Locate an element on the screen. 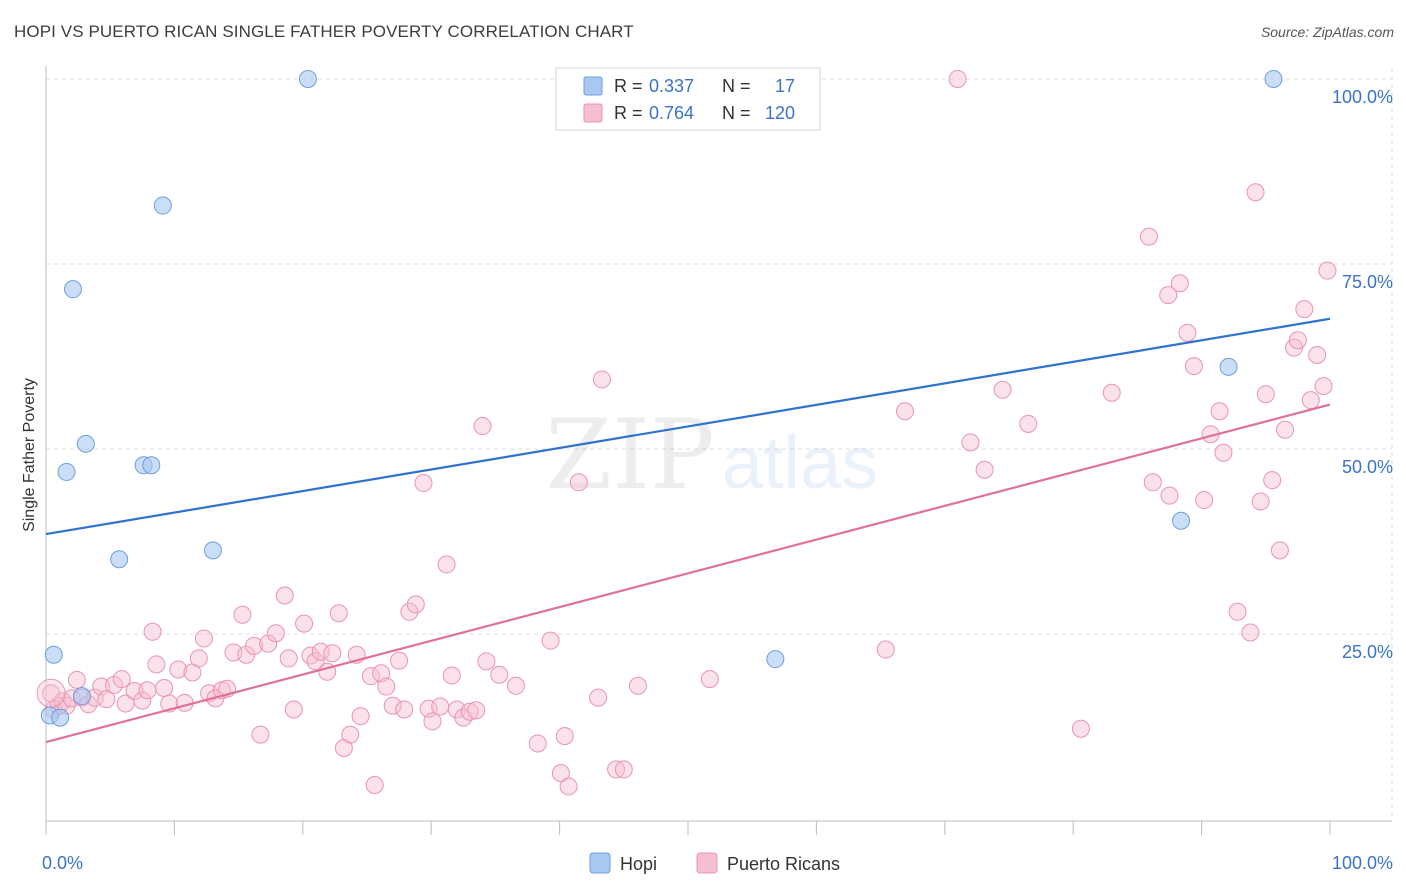 This screenshot has width=1406, height=892. bottom-legend-swatch-puerto-ricans is located at coordinates (707, 863).